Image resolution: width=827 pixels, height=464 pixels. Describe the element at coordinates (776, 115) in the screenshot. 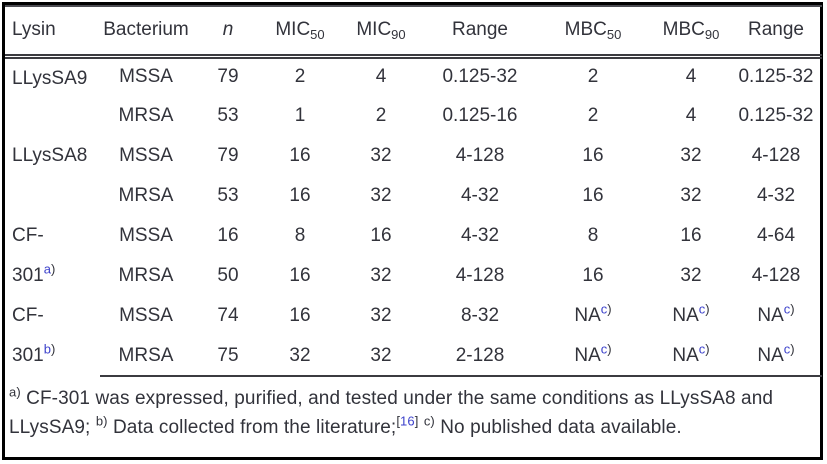

I see `mbc-range-cell: 0.125-32` at that location.